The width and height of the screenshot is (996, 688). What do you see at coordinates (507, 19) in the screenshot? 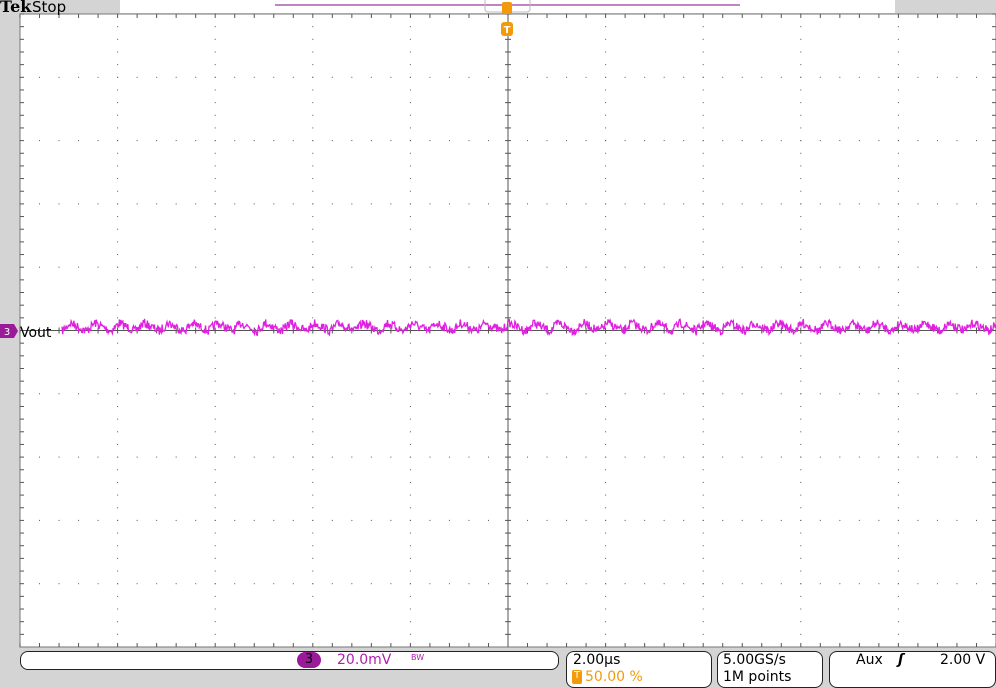
I see `trigger-position-marker: T` at bounding box center [507, 19].